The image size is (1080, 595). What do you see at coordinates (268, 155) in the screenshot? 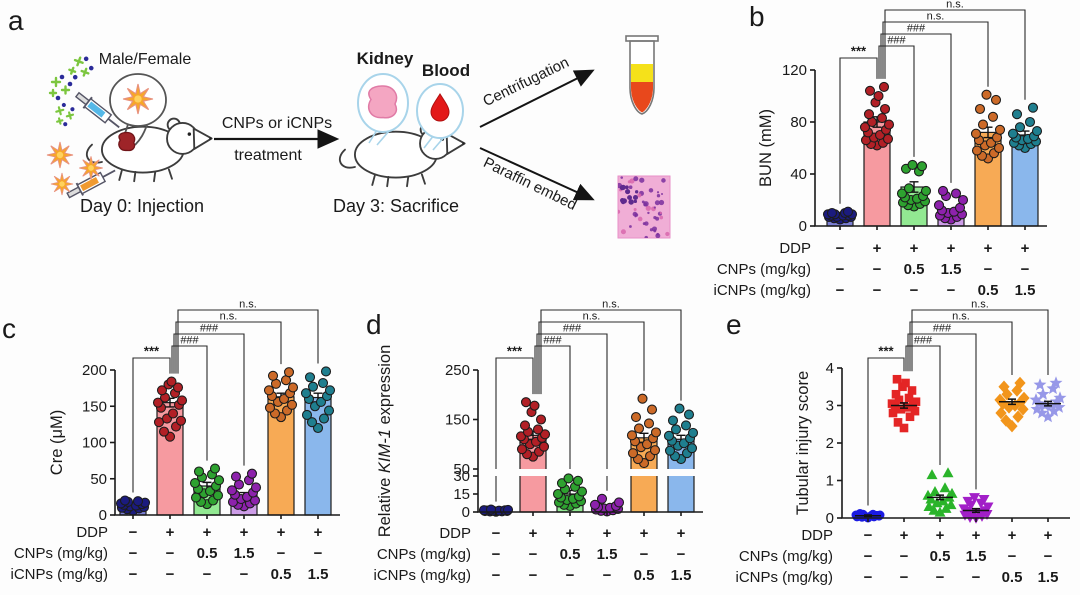
I see `treatment-arrow-bottom-label: treatment` at bounding box center [268, 155].